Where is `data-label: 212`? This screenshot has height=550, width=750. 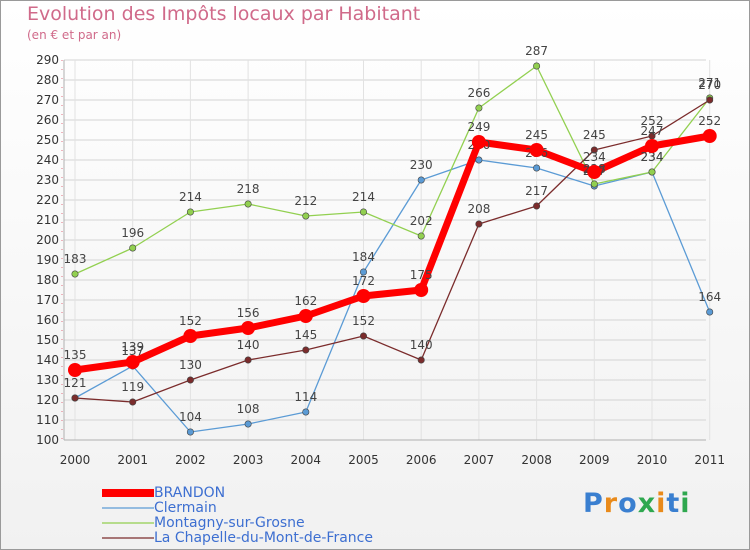 data-label: 212 is located at coordinates (305, 201).